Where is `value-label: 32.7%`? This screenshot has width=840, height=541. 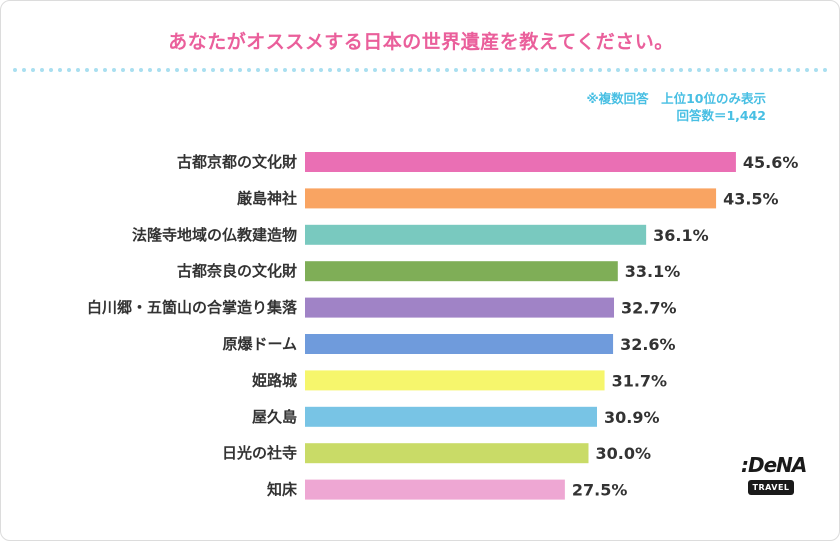
value-label: 32.7% is located at coordinates (649, 308).